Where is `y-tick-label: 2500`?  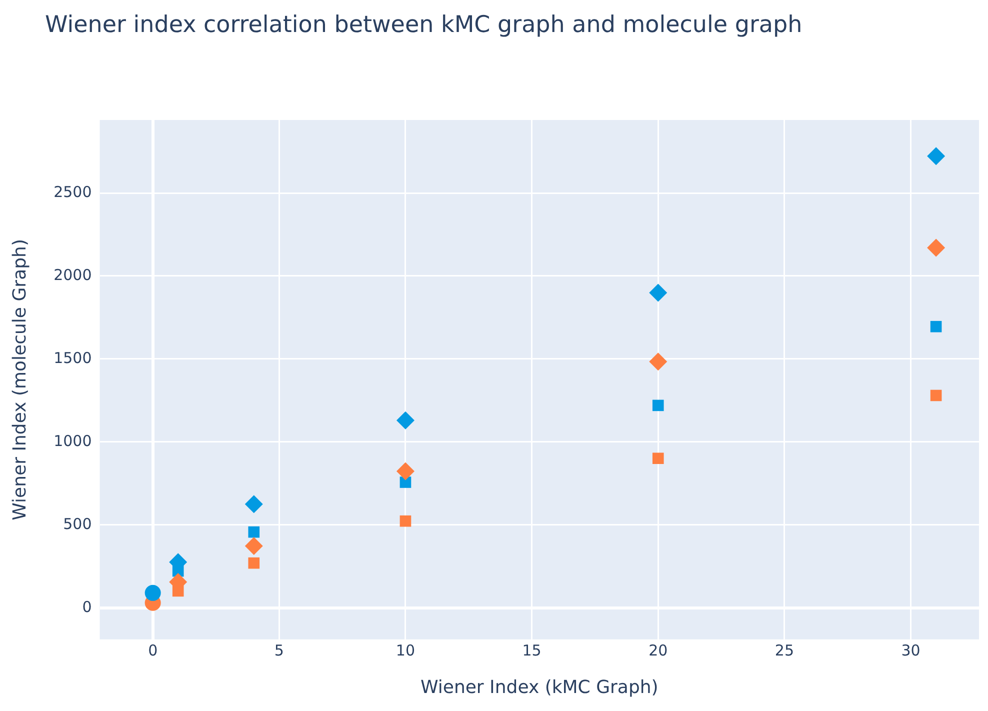
y-tick-label: 2500 is located at coordinates (73, 191).